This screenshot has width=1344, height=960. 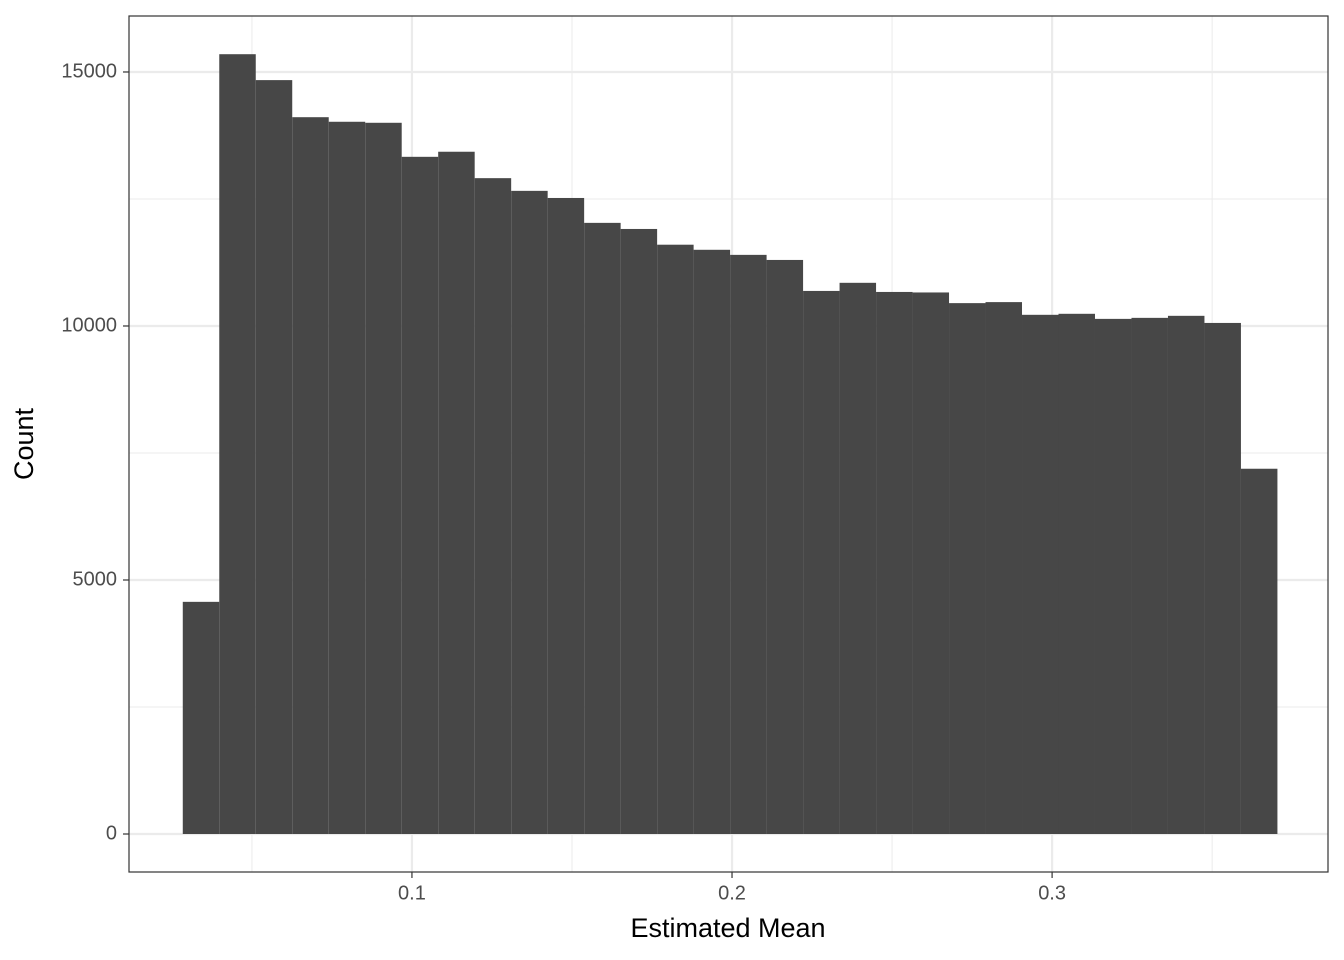 What do you see at coordinates (89, 71) in the screenshot?
I see `y-tick-label: 15000` at bounding box center [89, 71].